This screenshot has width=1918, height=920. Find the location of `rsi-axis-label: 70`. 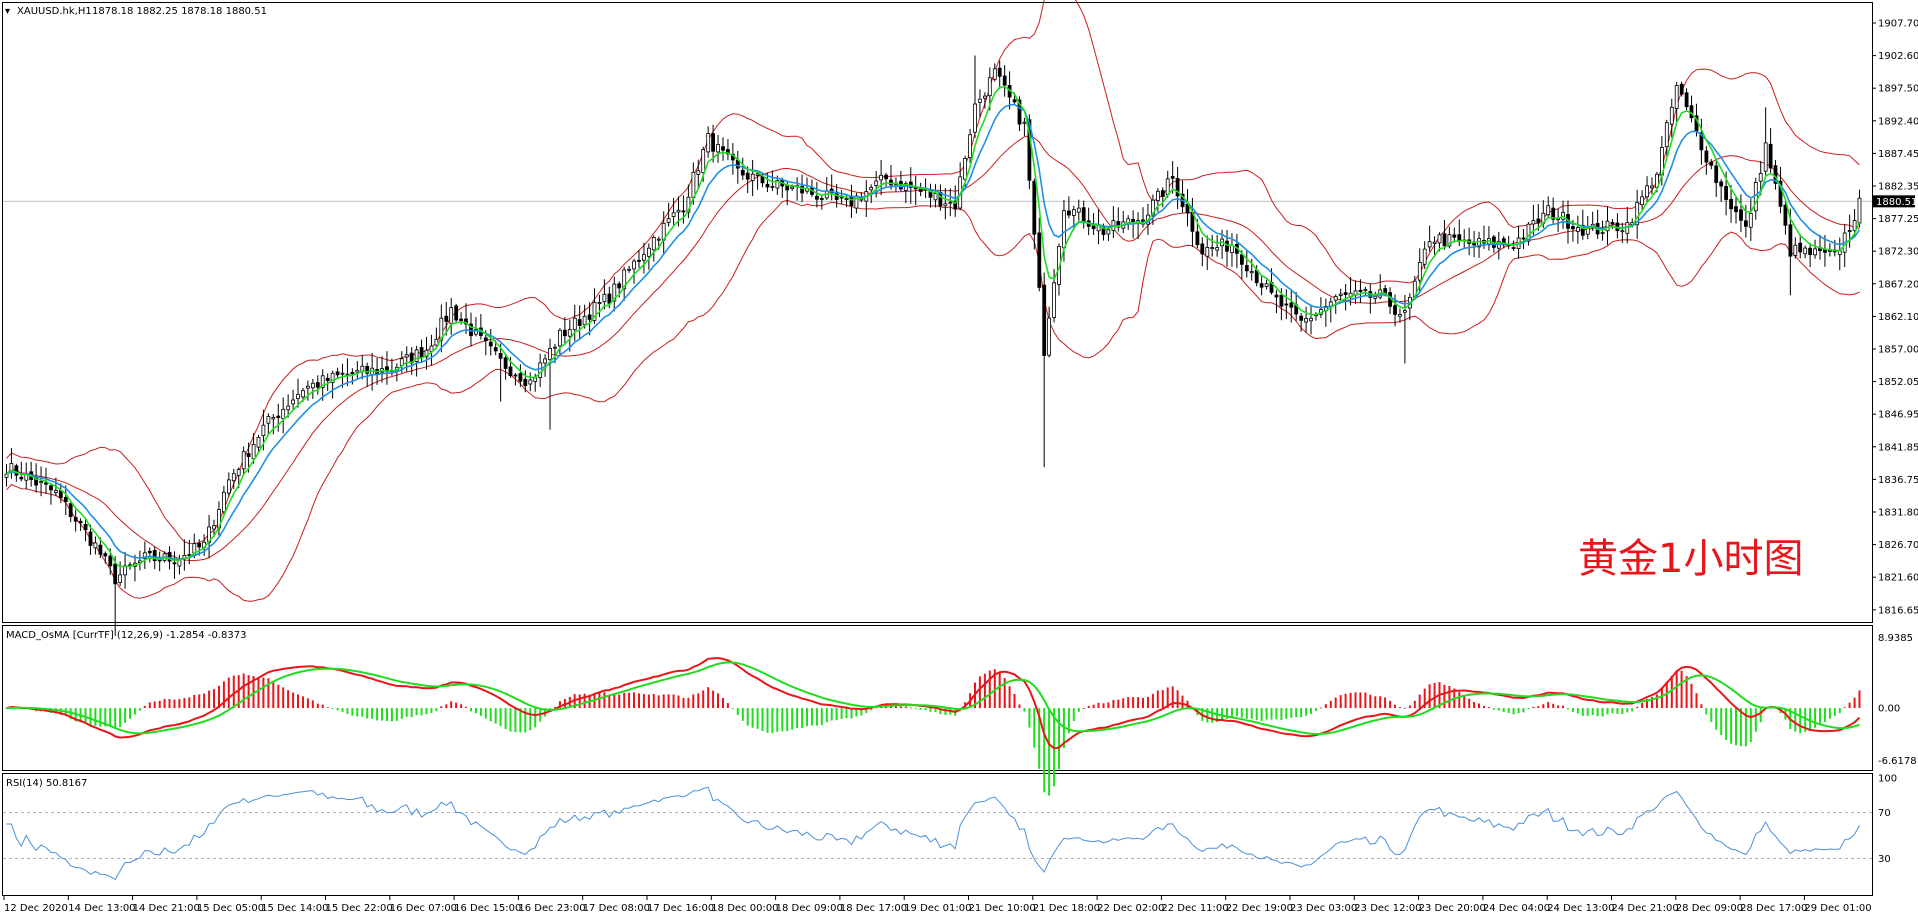

rsi-axis-label: 70 is located at coordinates (1884, 813).